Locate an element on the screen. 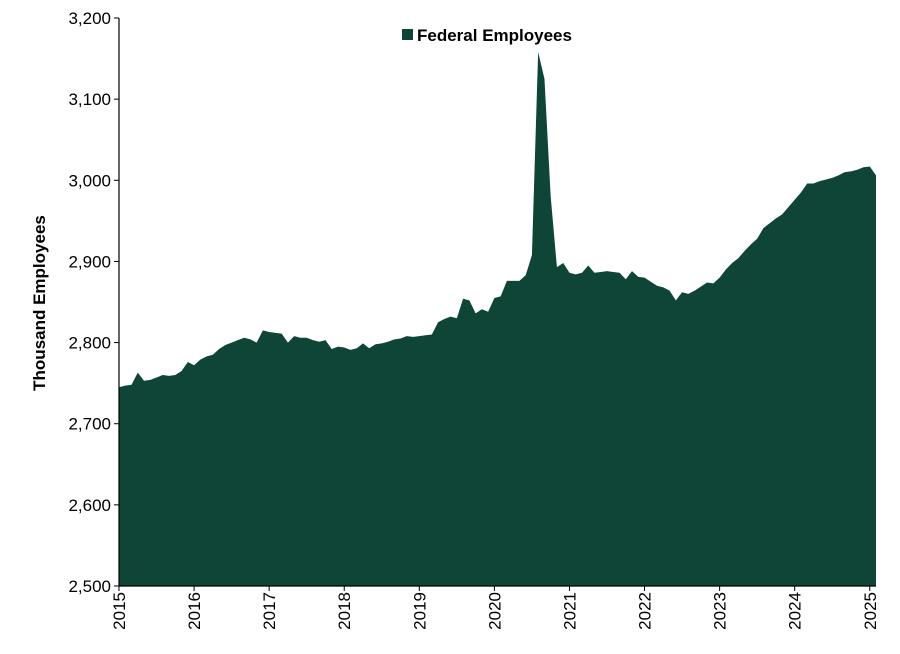 This screenshot has height=654, width=900. y-tick-label: 3,000 is located at coordinates (89, 180).